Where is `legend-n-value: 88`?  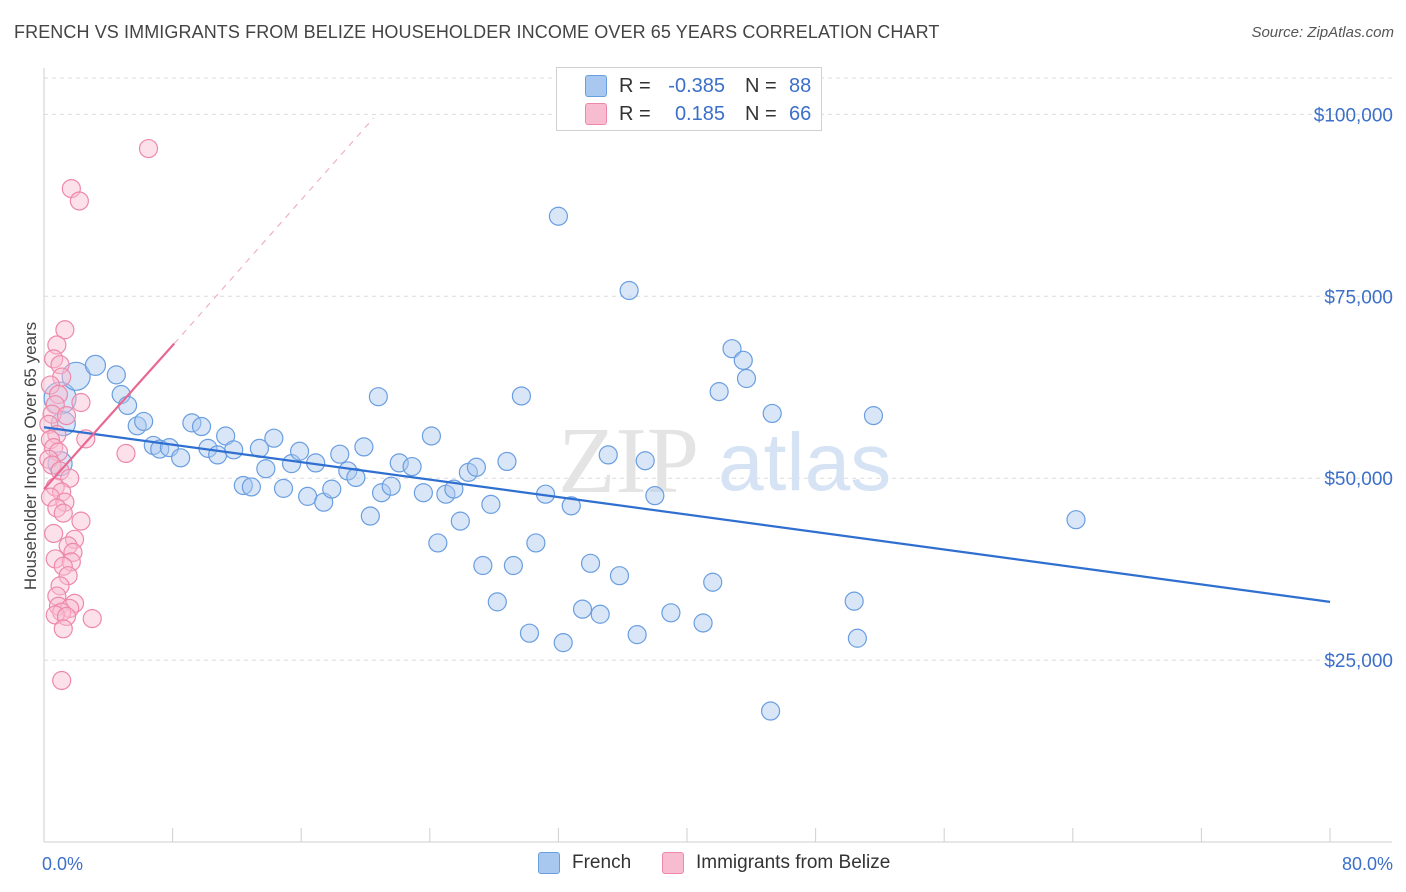
legend-n-value: 88 is located at coordinates (800, 85).